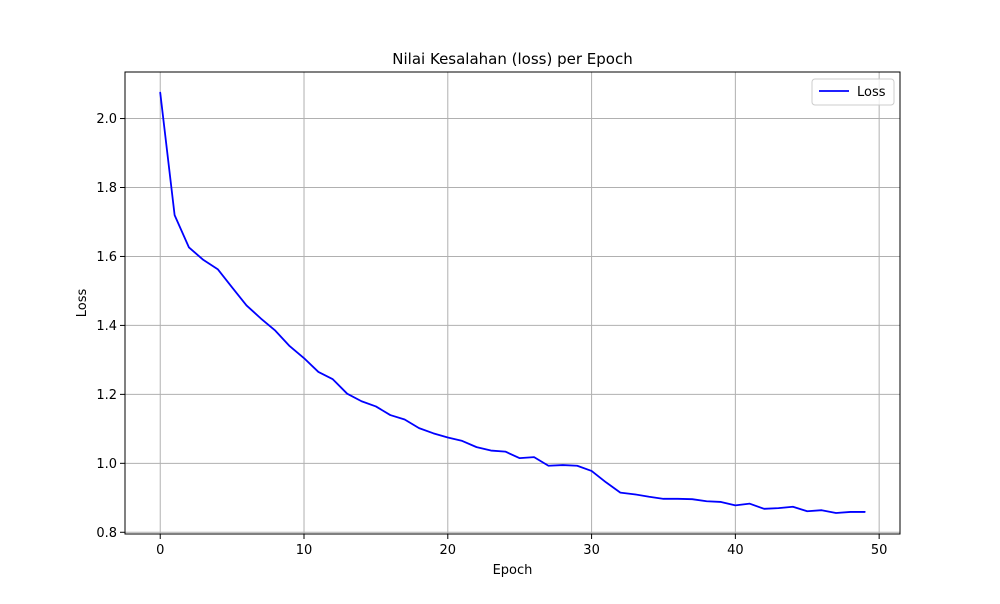 The image size is (1000, 604). Describe the element at coordinates (82, 303) in the screenshot. I see `y-axis-label: Loss` at that location.